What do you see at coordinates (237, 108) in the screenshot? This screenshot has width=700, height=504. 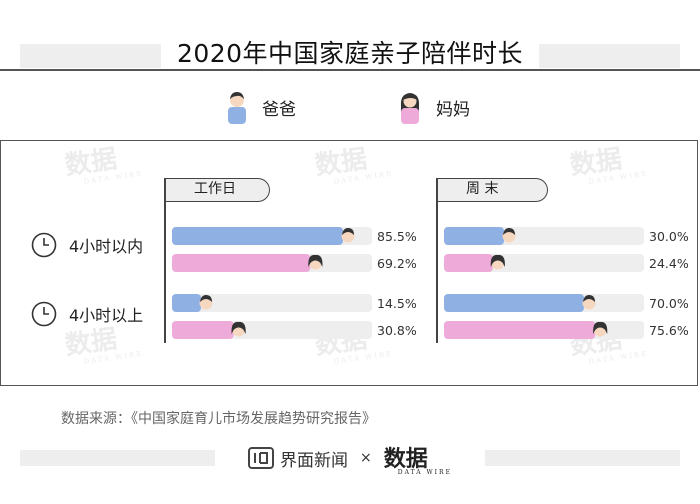 I see `father-avatar-icon` at bounding box center [237, 108].